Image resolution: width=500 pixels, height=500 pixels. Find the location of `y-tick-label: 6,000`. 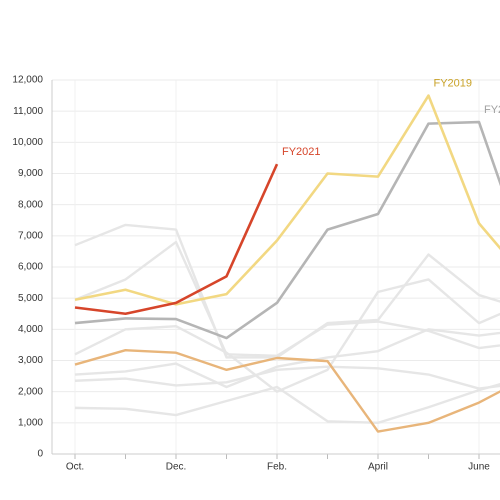

y-tick-label: 6,000 is located at coordinates (30, 267).